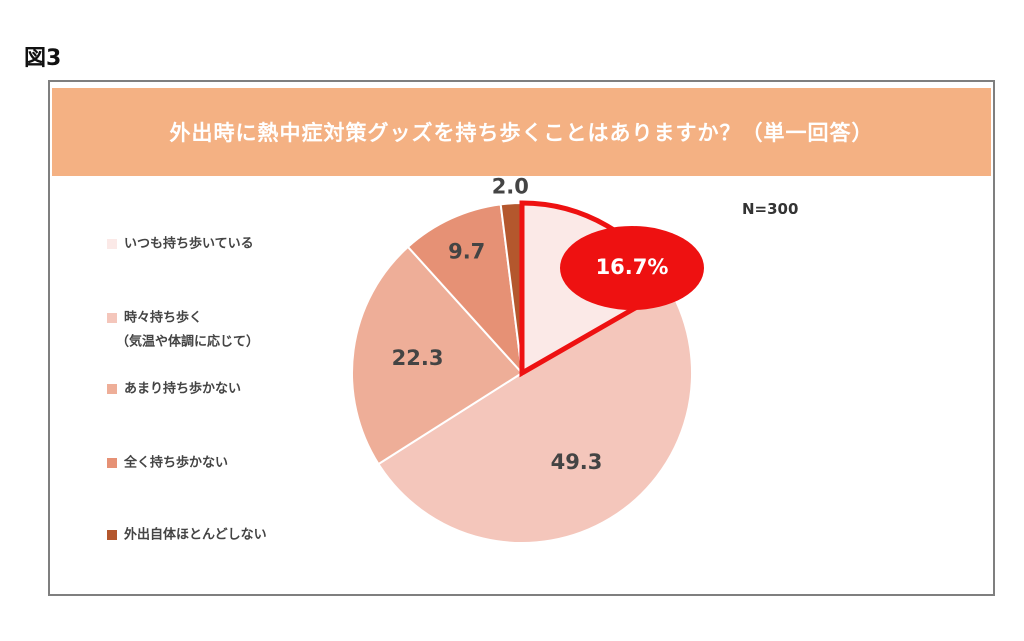 The width and height of the screenshot is (1024, 641). I want to click on legend-label-1: いつも持ち歩いている, so click(189, 244).